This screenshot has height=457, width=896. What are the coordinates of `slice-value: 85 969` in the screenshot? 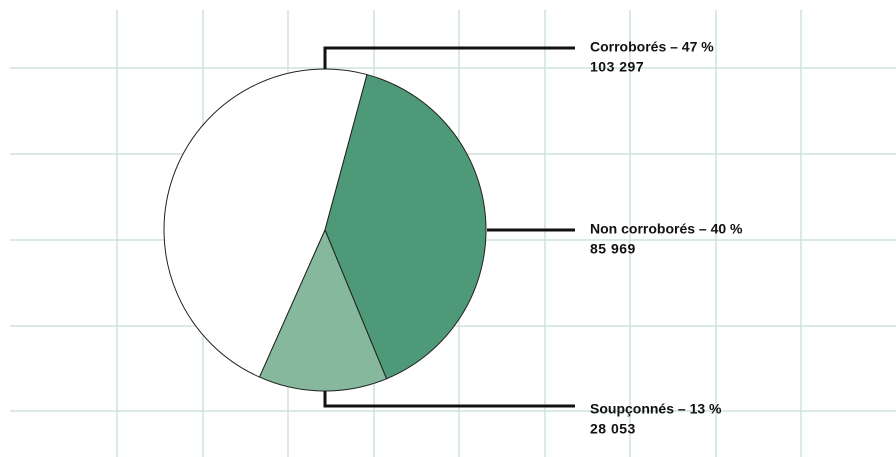 It's located at (613, 249).